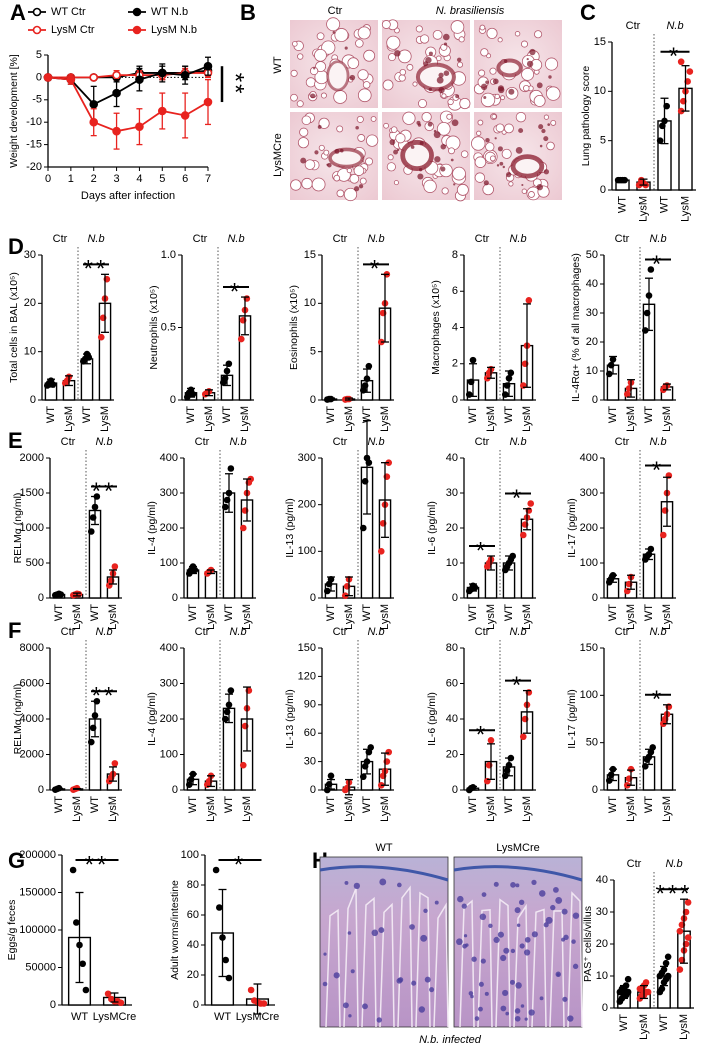  What do you see at coordinates (436, 327) in the screenshot?
I see `y-axis-label: Macrophages (x10⁵)` at bounding box center [436, 327].